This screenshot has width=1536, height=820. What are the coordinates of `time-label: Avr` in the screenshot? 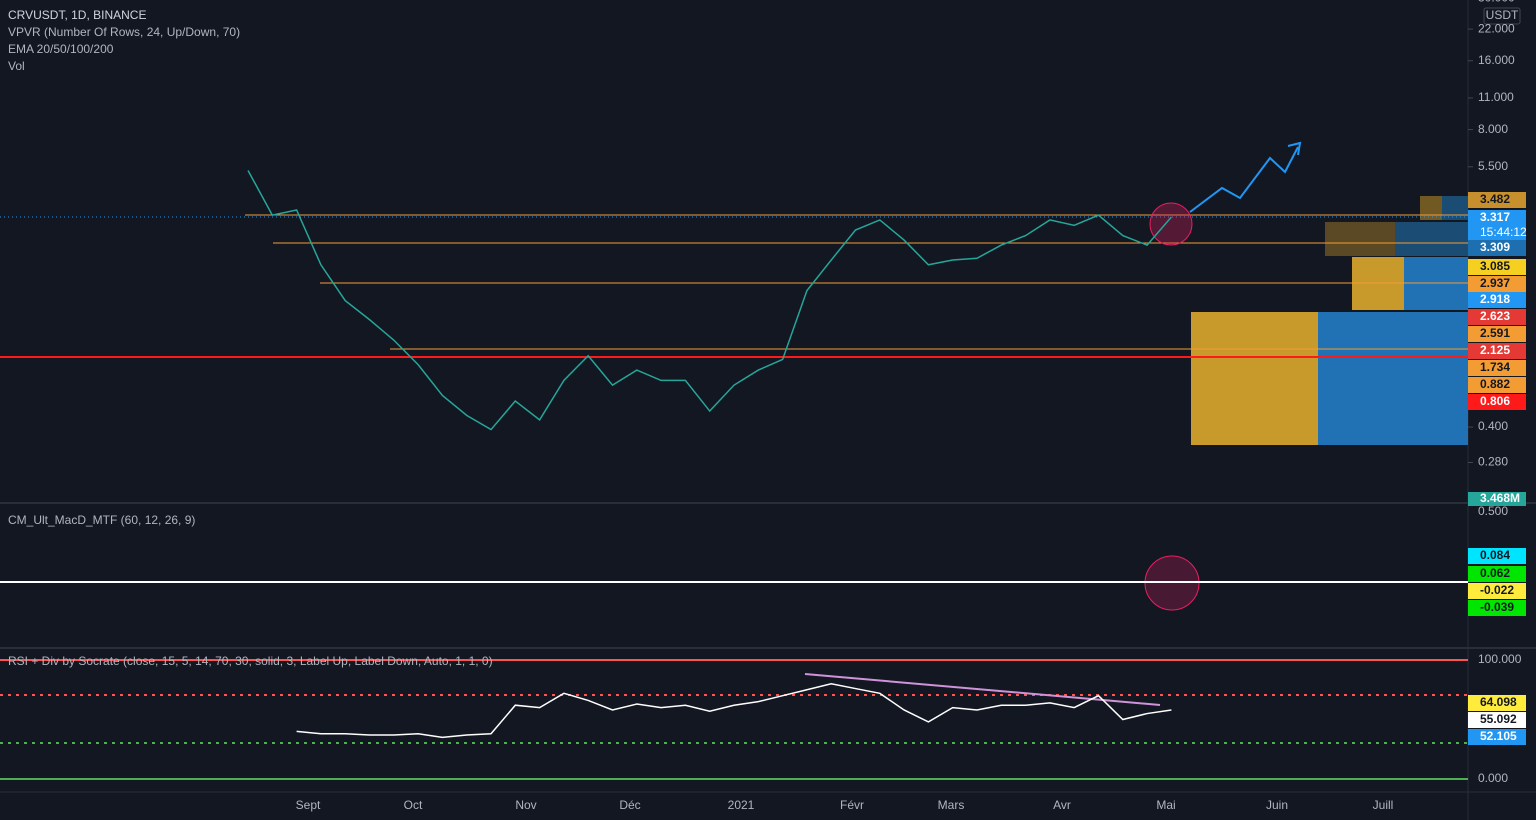 It's located at (1062, 805).